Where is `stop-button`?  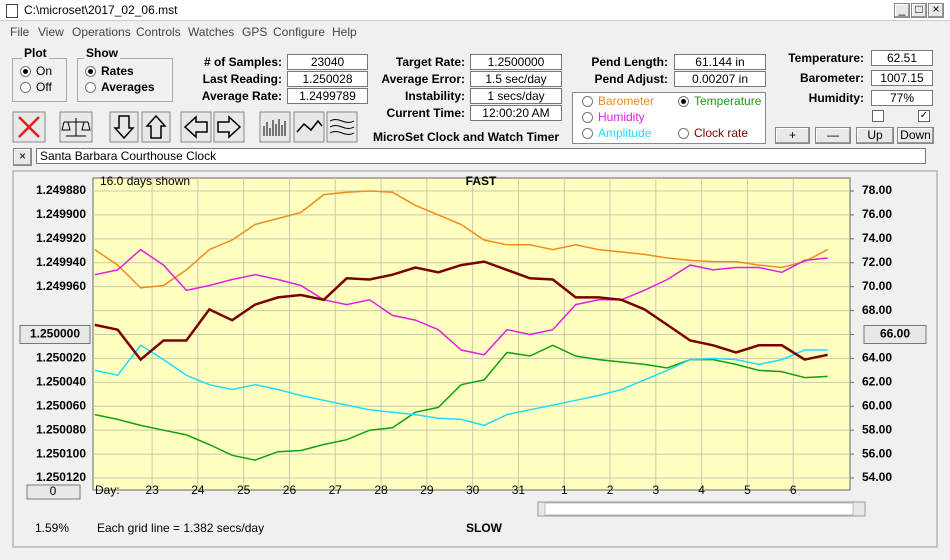
stop-button is located at coordinates (29, 127).